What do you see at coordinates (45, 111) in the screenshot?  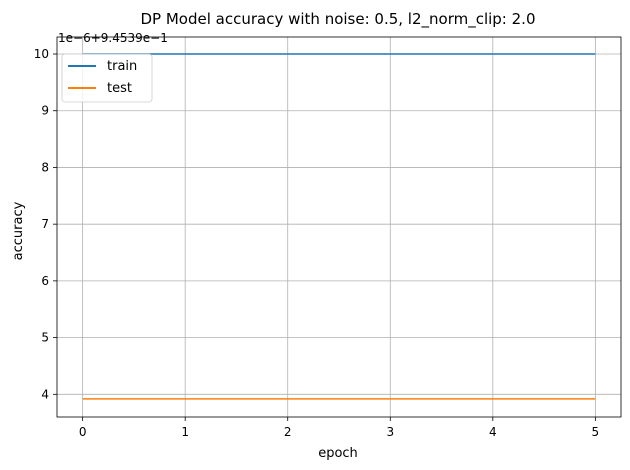 I see `y-tick-label: 9` at bounding box center [45, 111].